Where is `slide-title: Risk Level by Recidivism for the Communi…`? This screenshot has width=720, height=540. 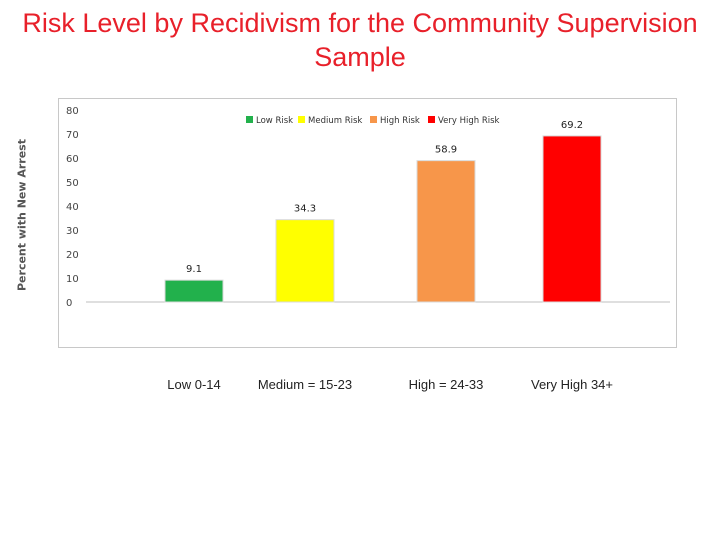
slide-title: Risk Level by Recidivism for the Communi… is located at coordinates (360, 40).